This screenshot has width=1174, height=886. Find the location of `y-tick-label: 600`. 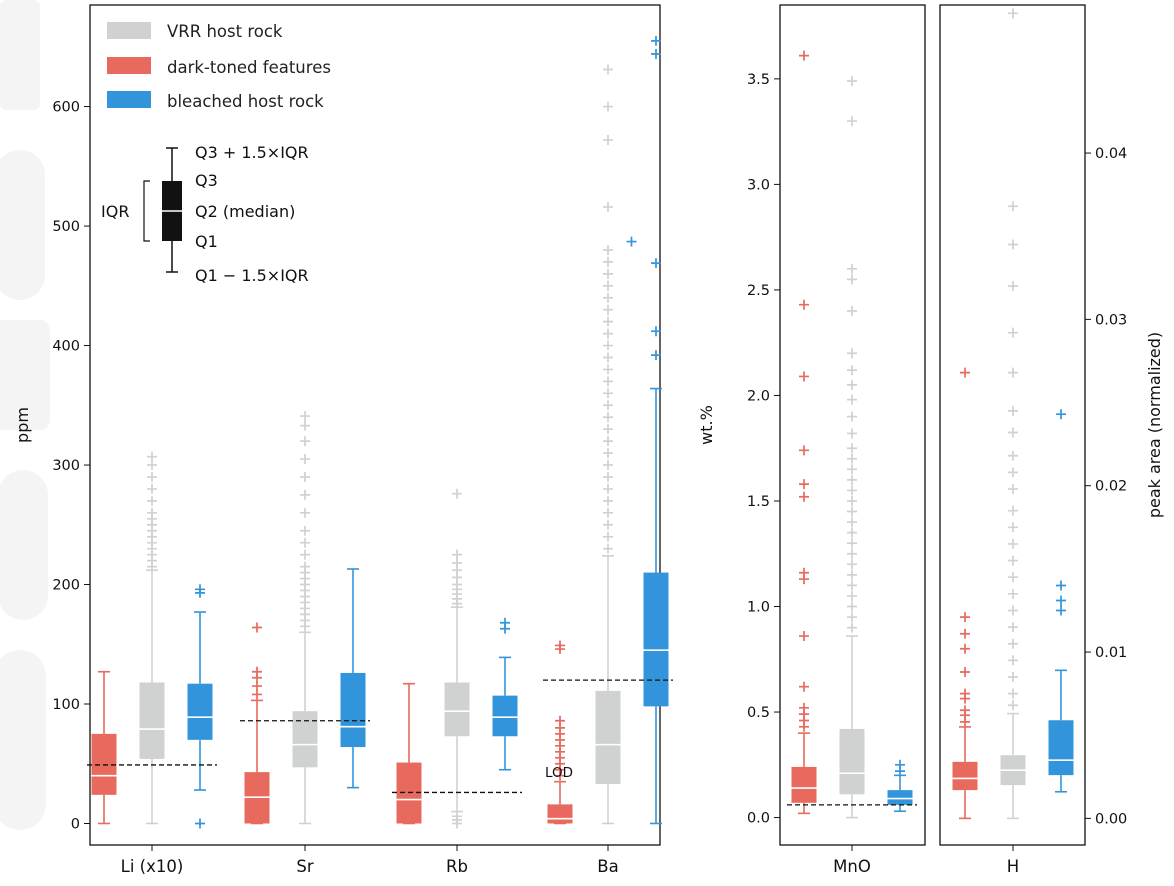

y-tick-label: 600 is located at coordinates (66, 108).